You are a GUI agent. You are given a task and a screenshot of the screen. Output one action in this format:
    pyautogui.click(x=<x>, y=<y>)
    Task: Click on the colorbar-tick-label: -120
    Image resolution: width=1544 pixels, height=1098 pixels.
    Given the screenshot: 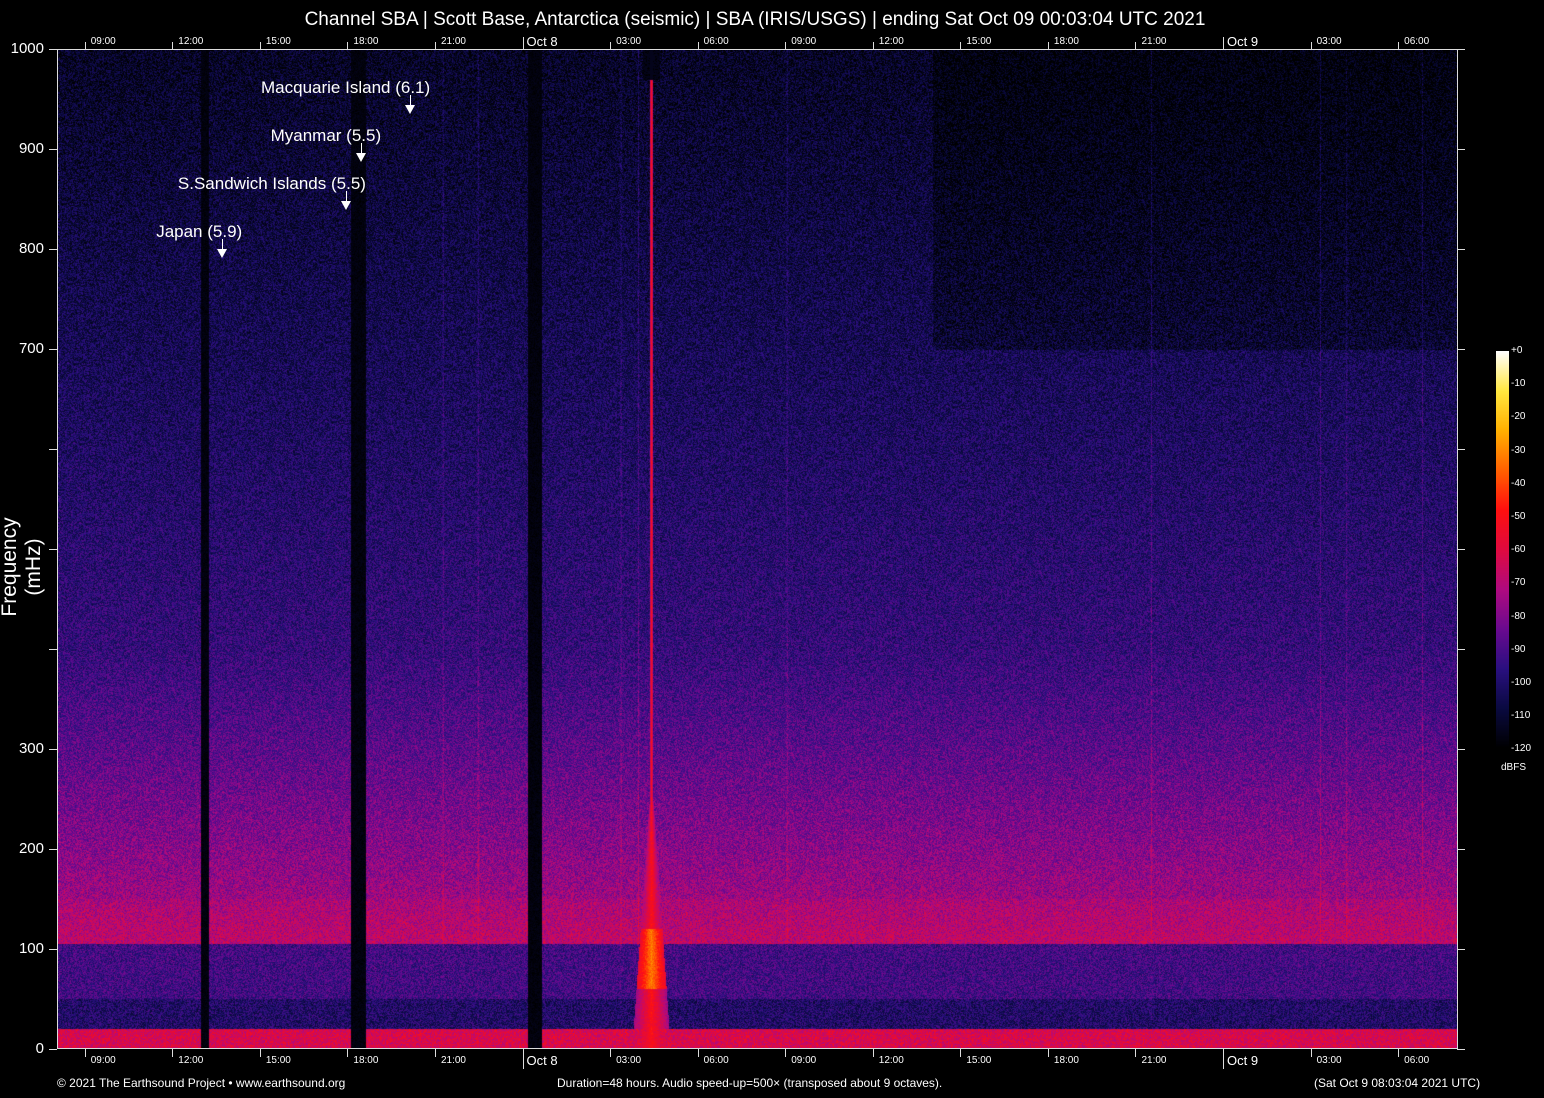 What is the action you would take?
    pyautogui.click(x=1521, y=749)
    